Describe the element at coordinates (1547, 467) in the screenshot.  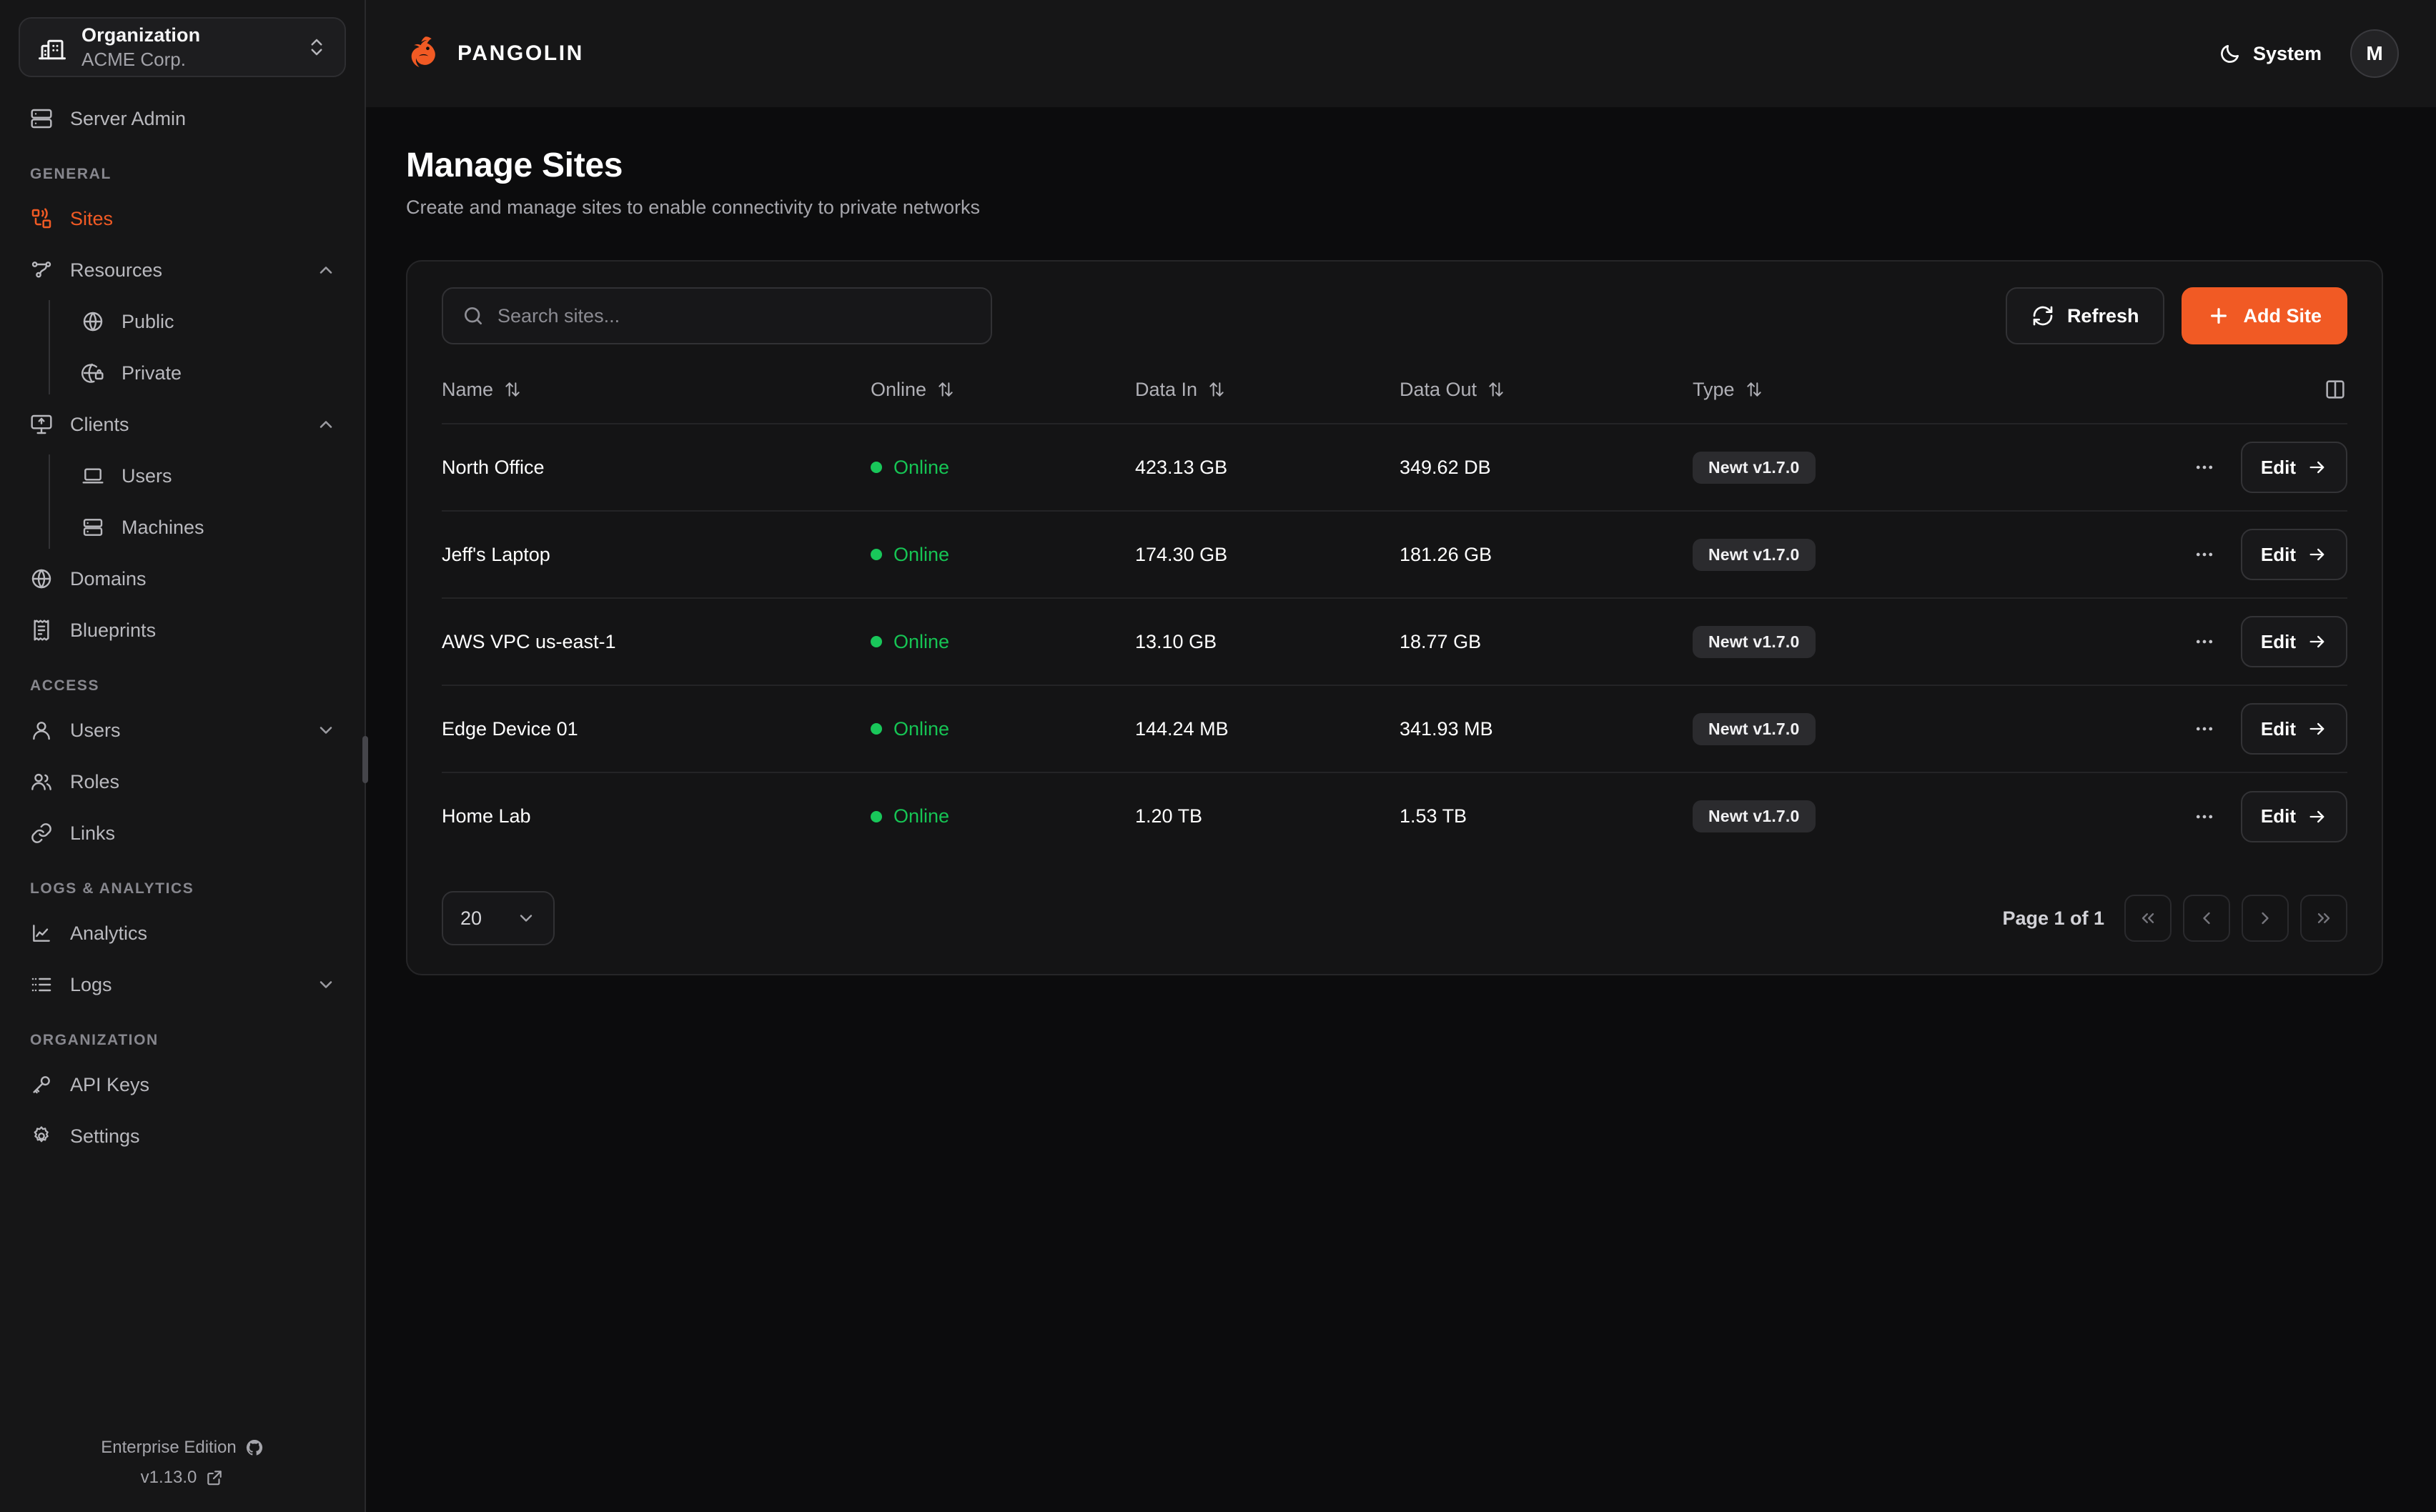
I see `cell-data-out: 349.62 DB` at that location.